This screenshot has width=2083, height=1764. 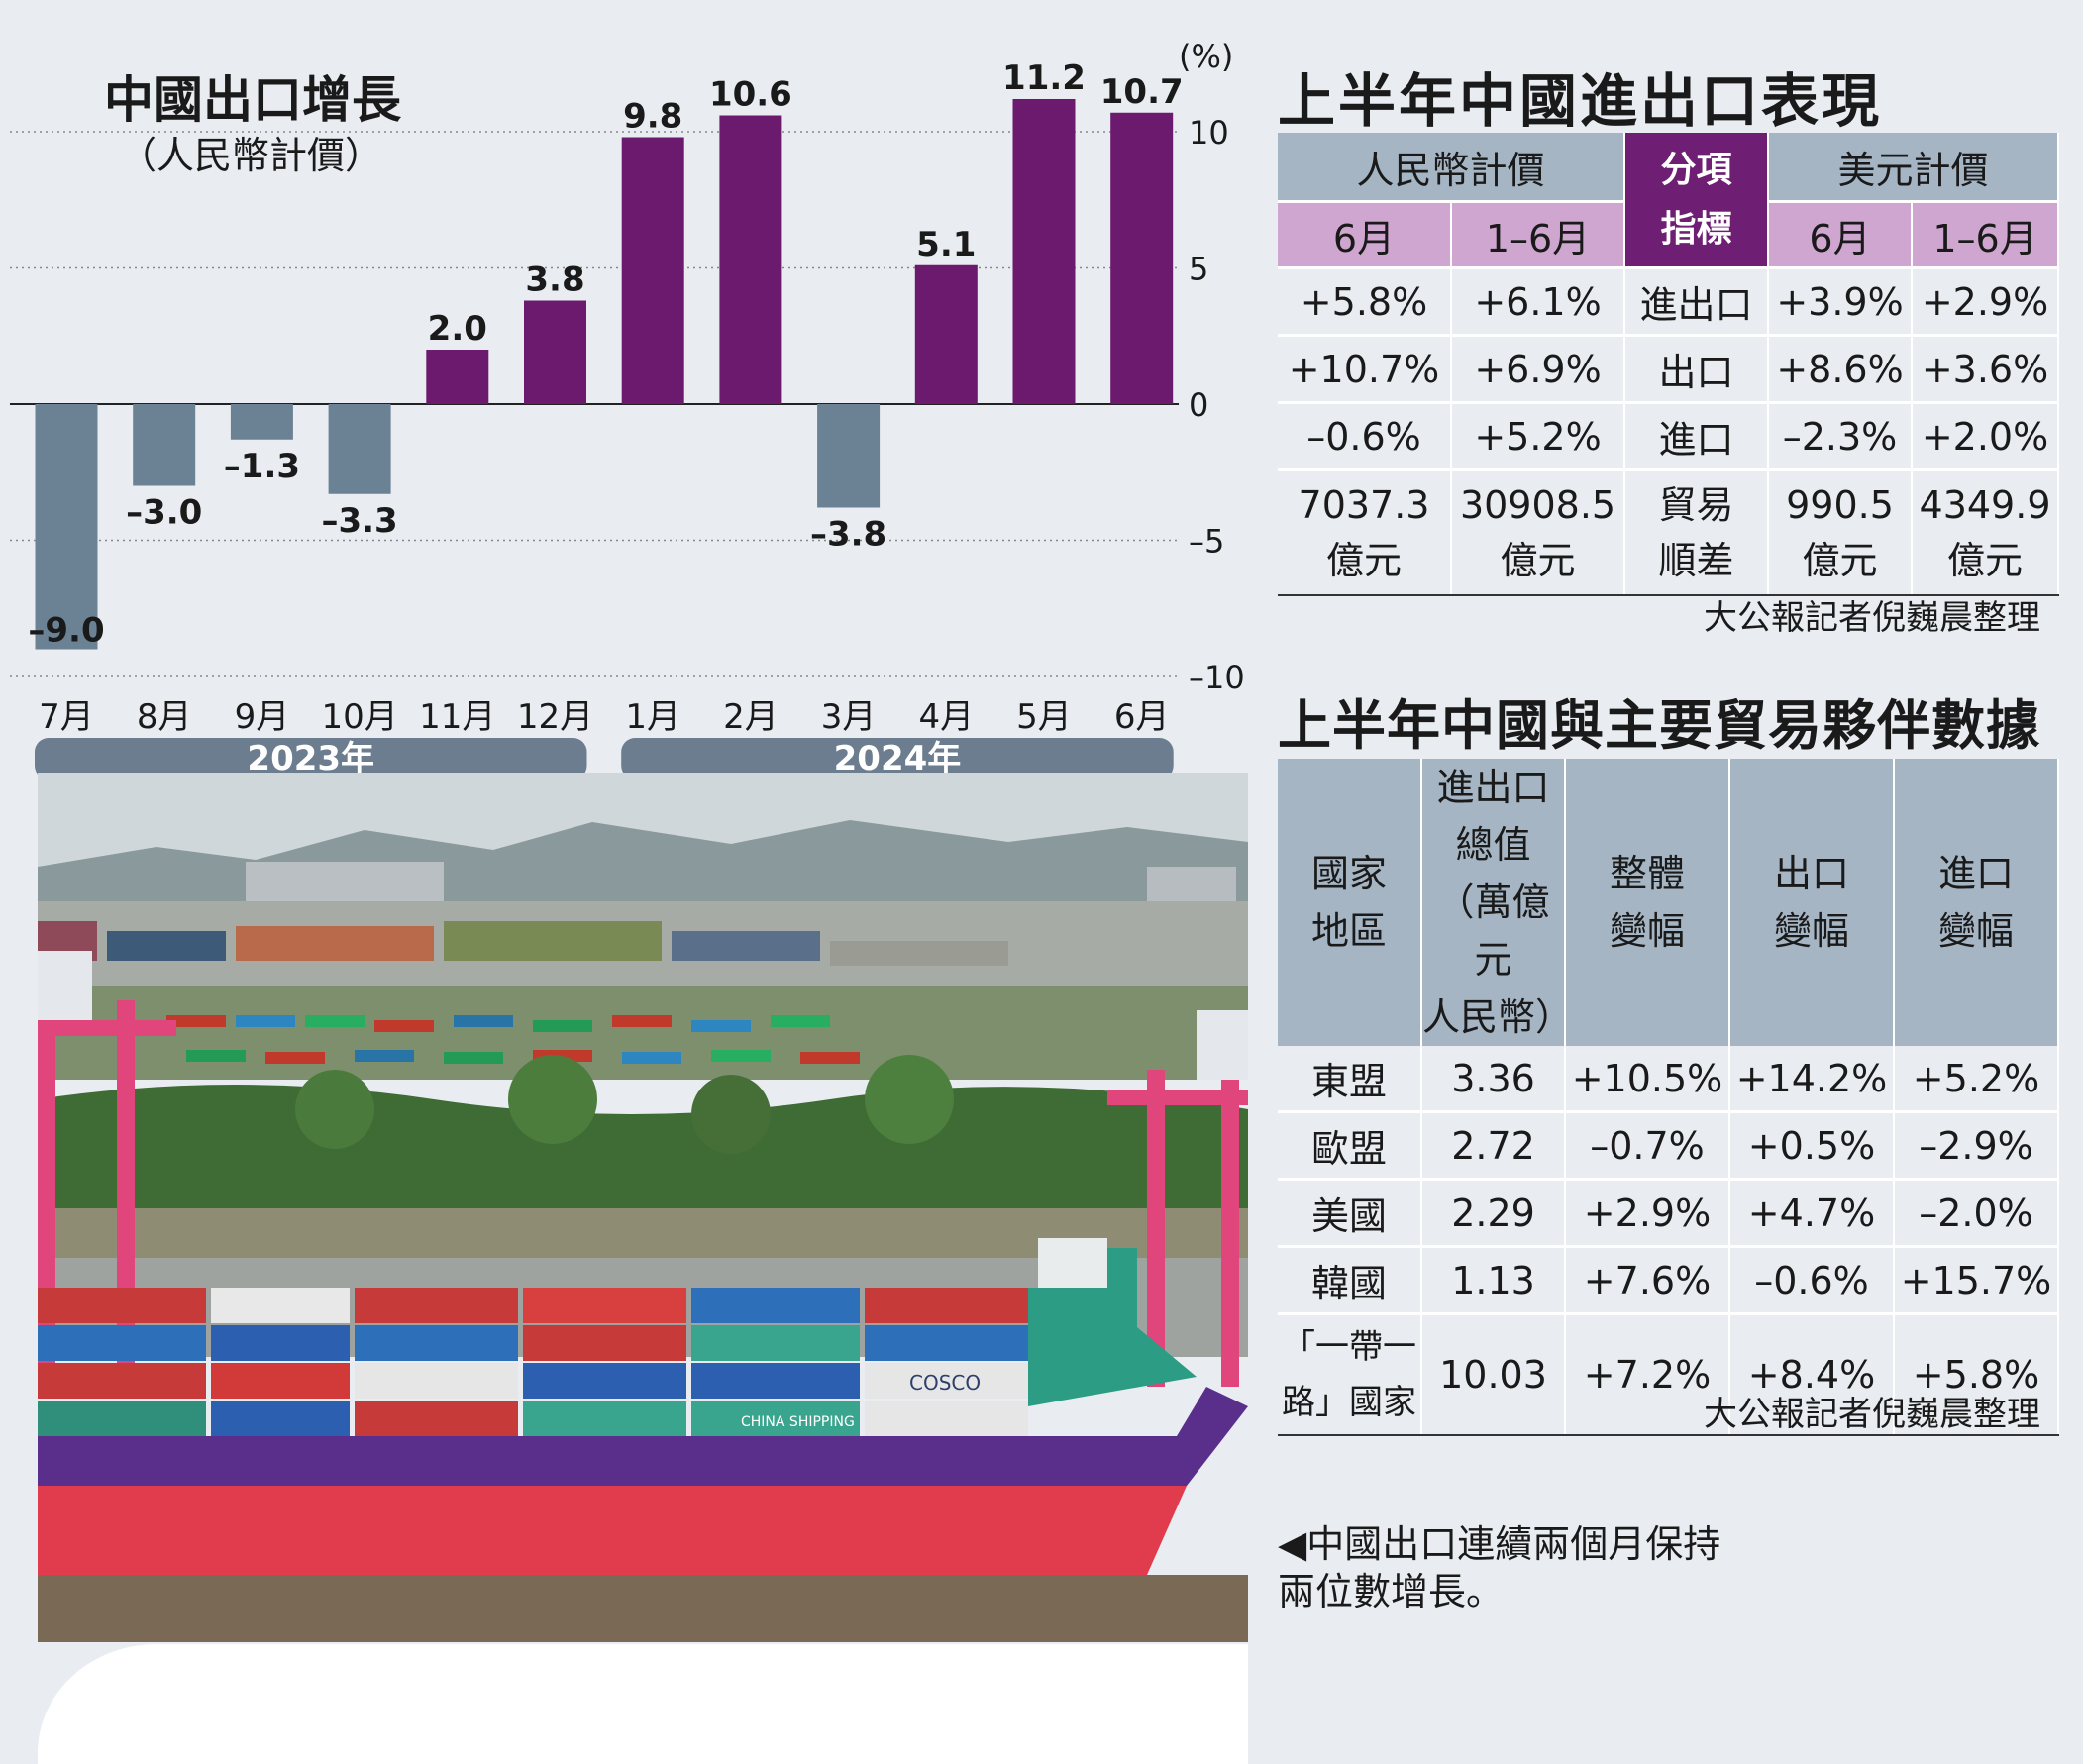 What do you see at coordinates (1350, 1146) in the screenshot?
I see `cell: 歐盟` at bounding box center [1350, 1146].